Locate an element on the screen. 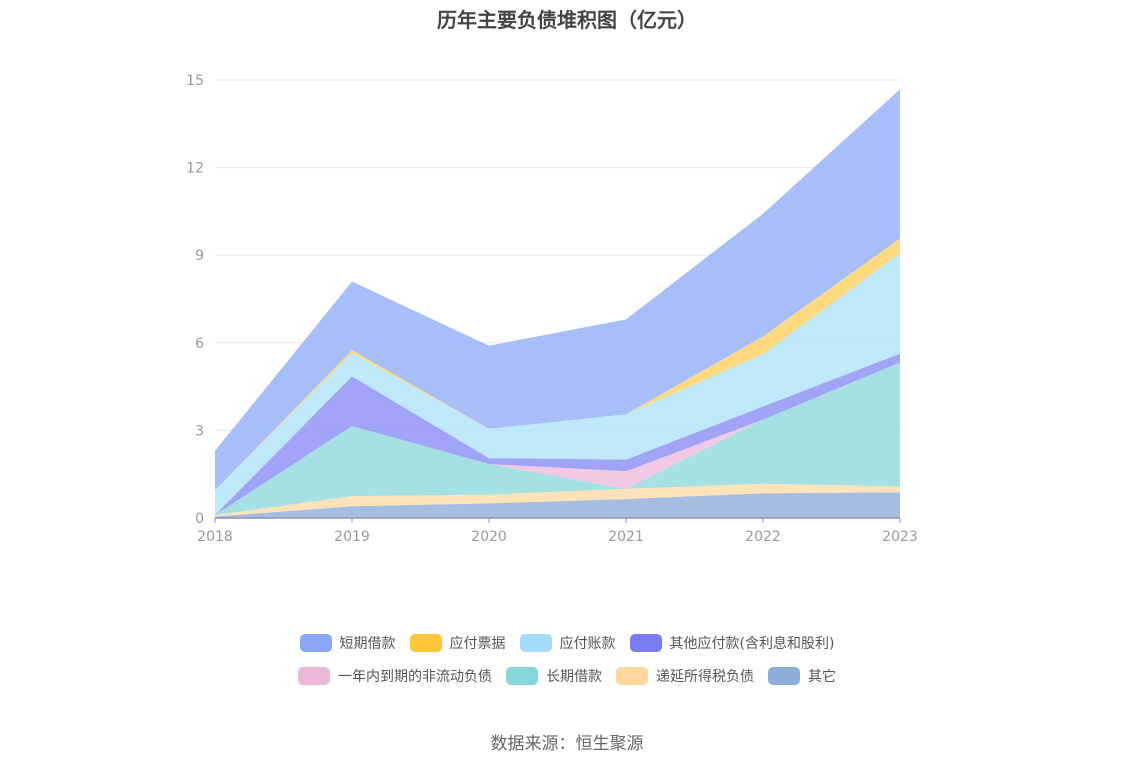 This screenshot has width=1134, height=766. legend-label: 一年内到期的非流动负债 is located at coordinates (415, 677).